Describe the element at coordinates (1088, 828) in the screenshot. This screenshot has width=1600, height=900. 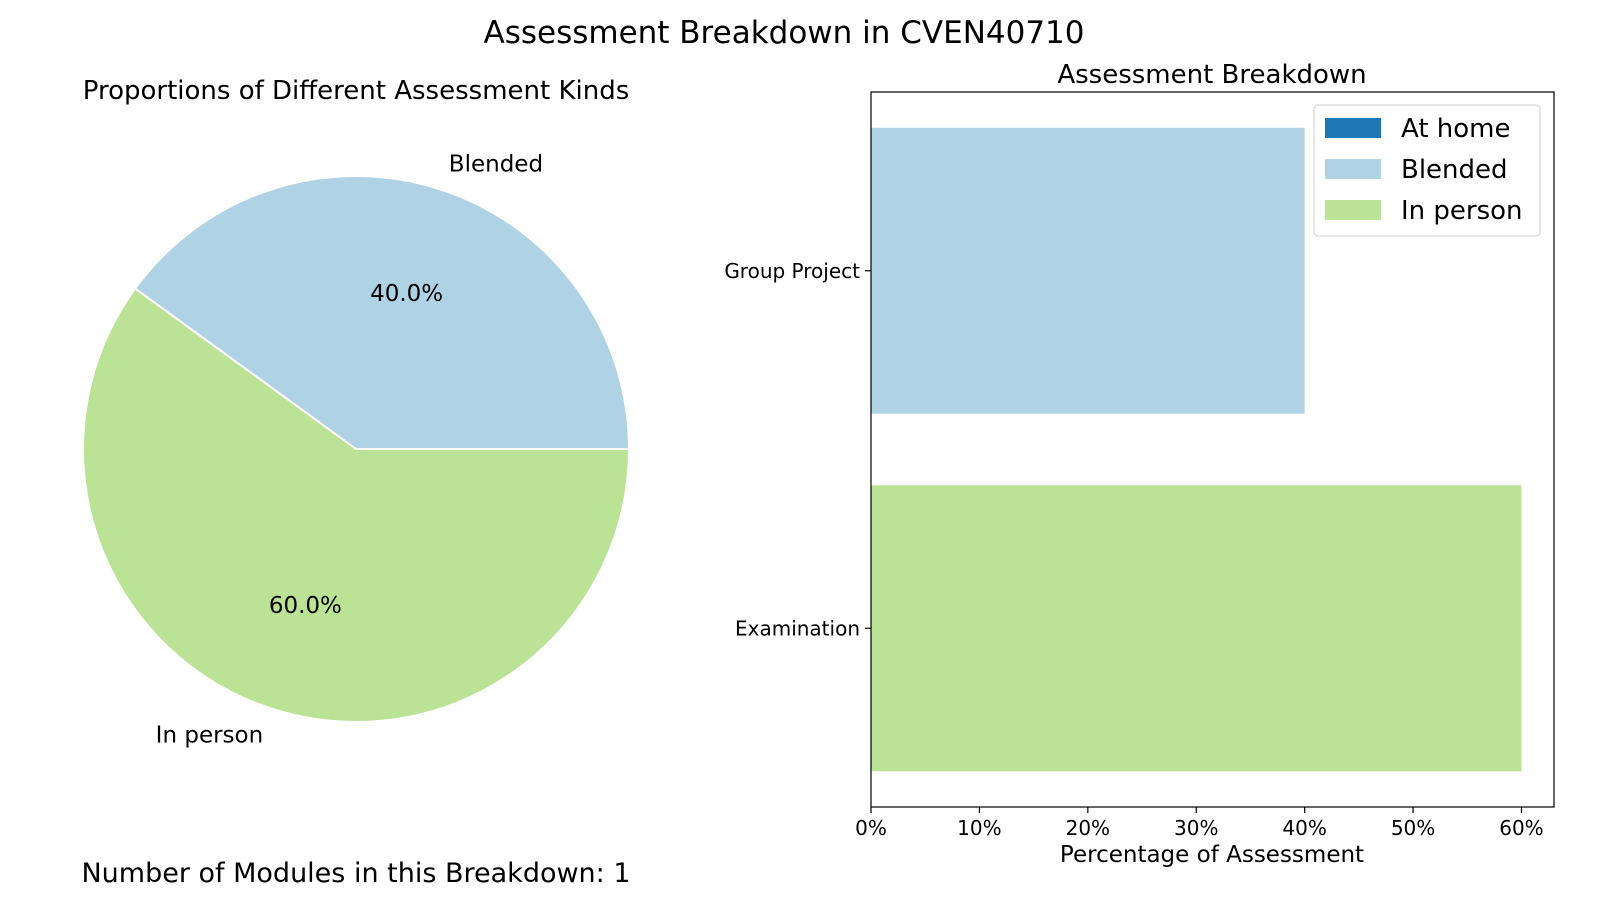
I see `x-tick-label: 20%` at that location.